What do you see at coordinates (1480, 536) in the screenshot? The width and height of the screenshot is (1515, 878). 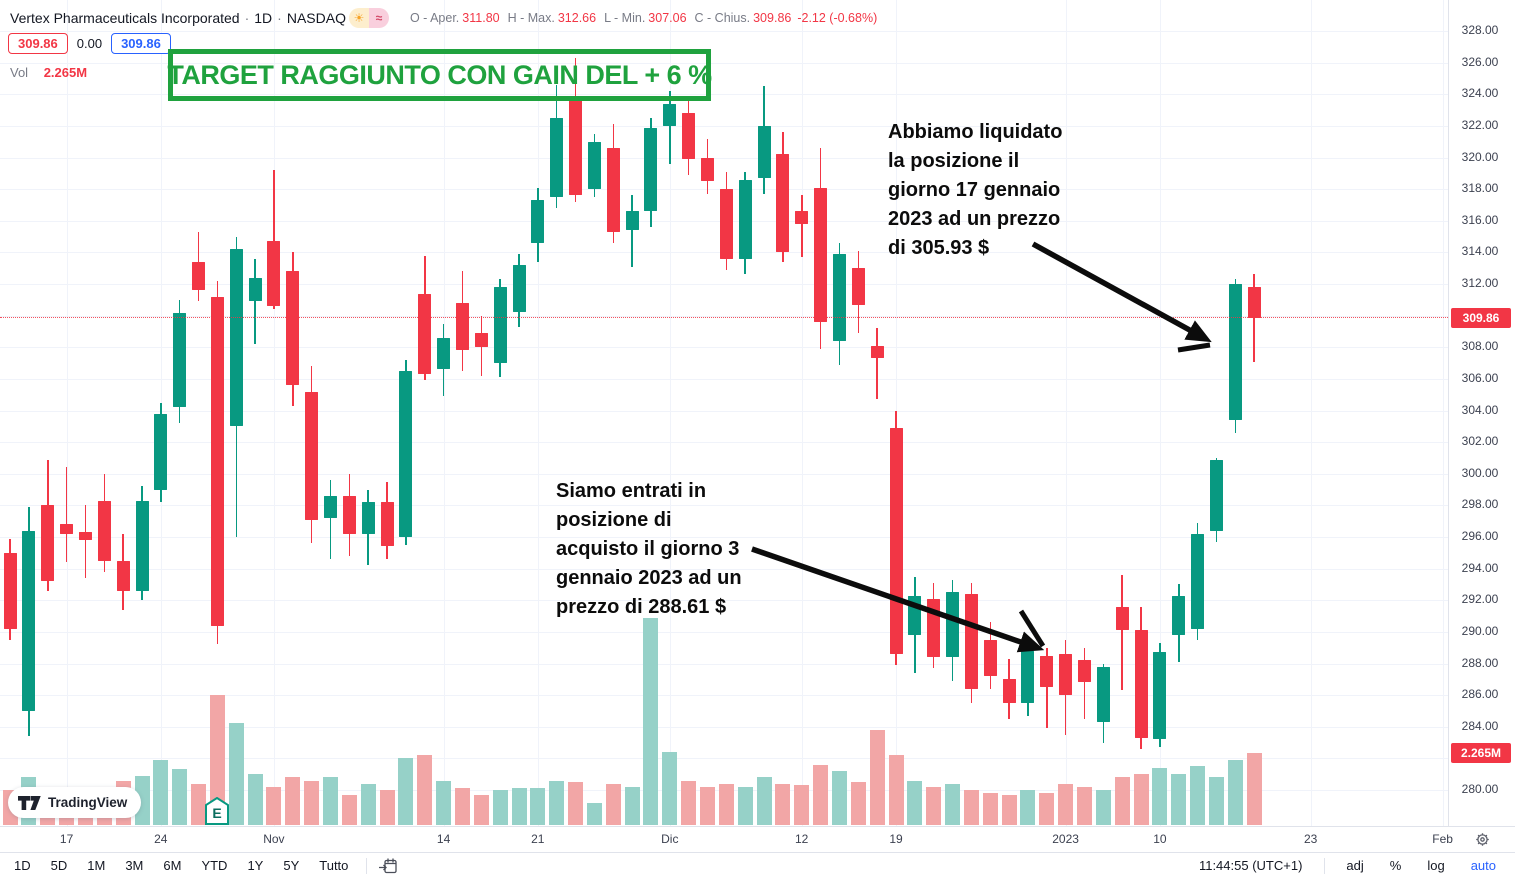 I see `price-axis-label: 296.00` at bounding box center [1480, 536].